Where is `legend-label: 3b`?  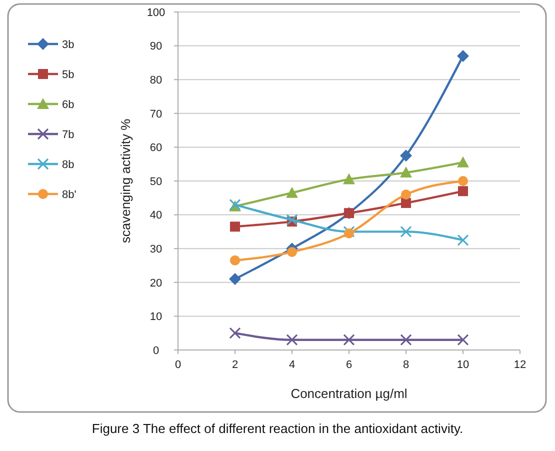 legend-label: 3b is located at coordinates (68, 44).